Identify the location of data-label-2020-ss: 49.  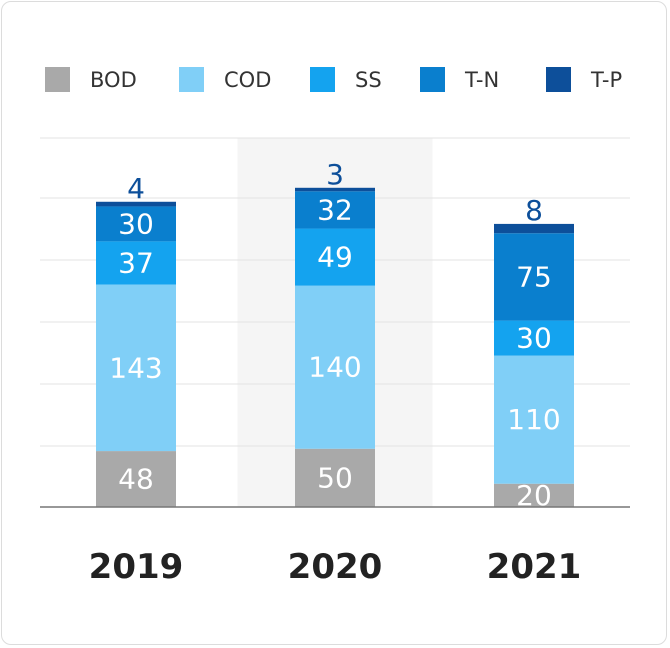
(335, 257).